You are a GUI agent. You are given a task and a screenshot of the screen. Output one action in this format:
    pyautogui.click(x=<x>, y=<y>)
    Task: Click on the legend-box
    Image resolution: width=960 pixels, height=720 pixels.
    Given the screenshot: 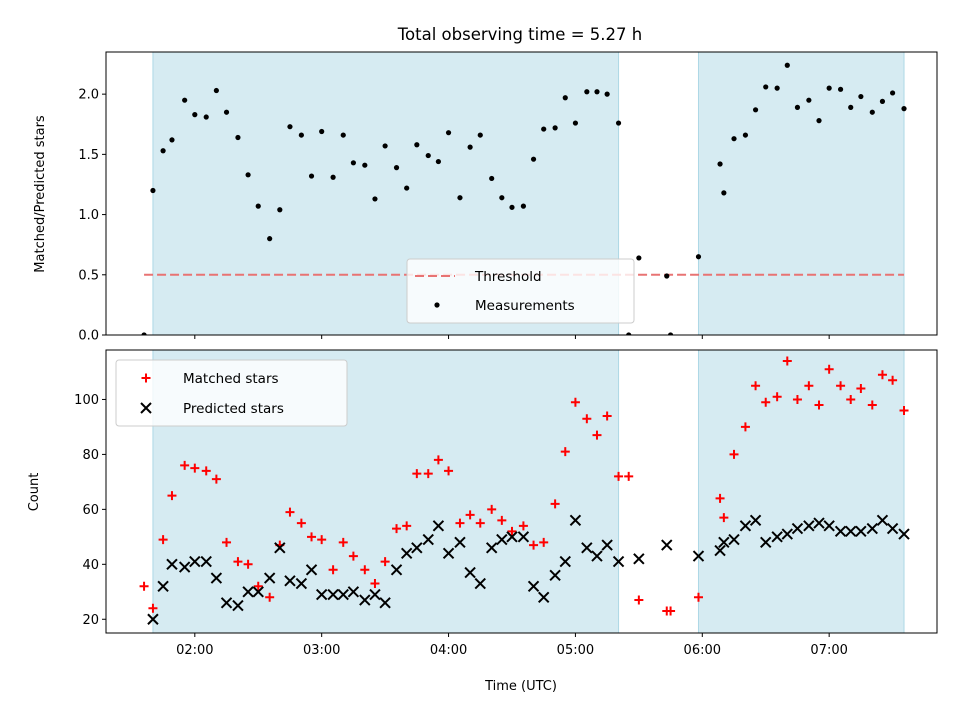 What is the action you would take?
    pyautogui.click(x=231, y=393)
    